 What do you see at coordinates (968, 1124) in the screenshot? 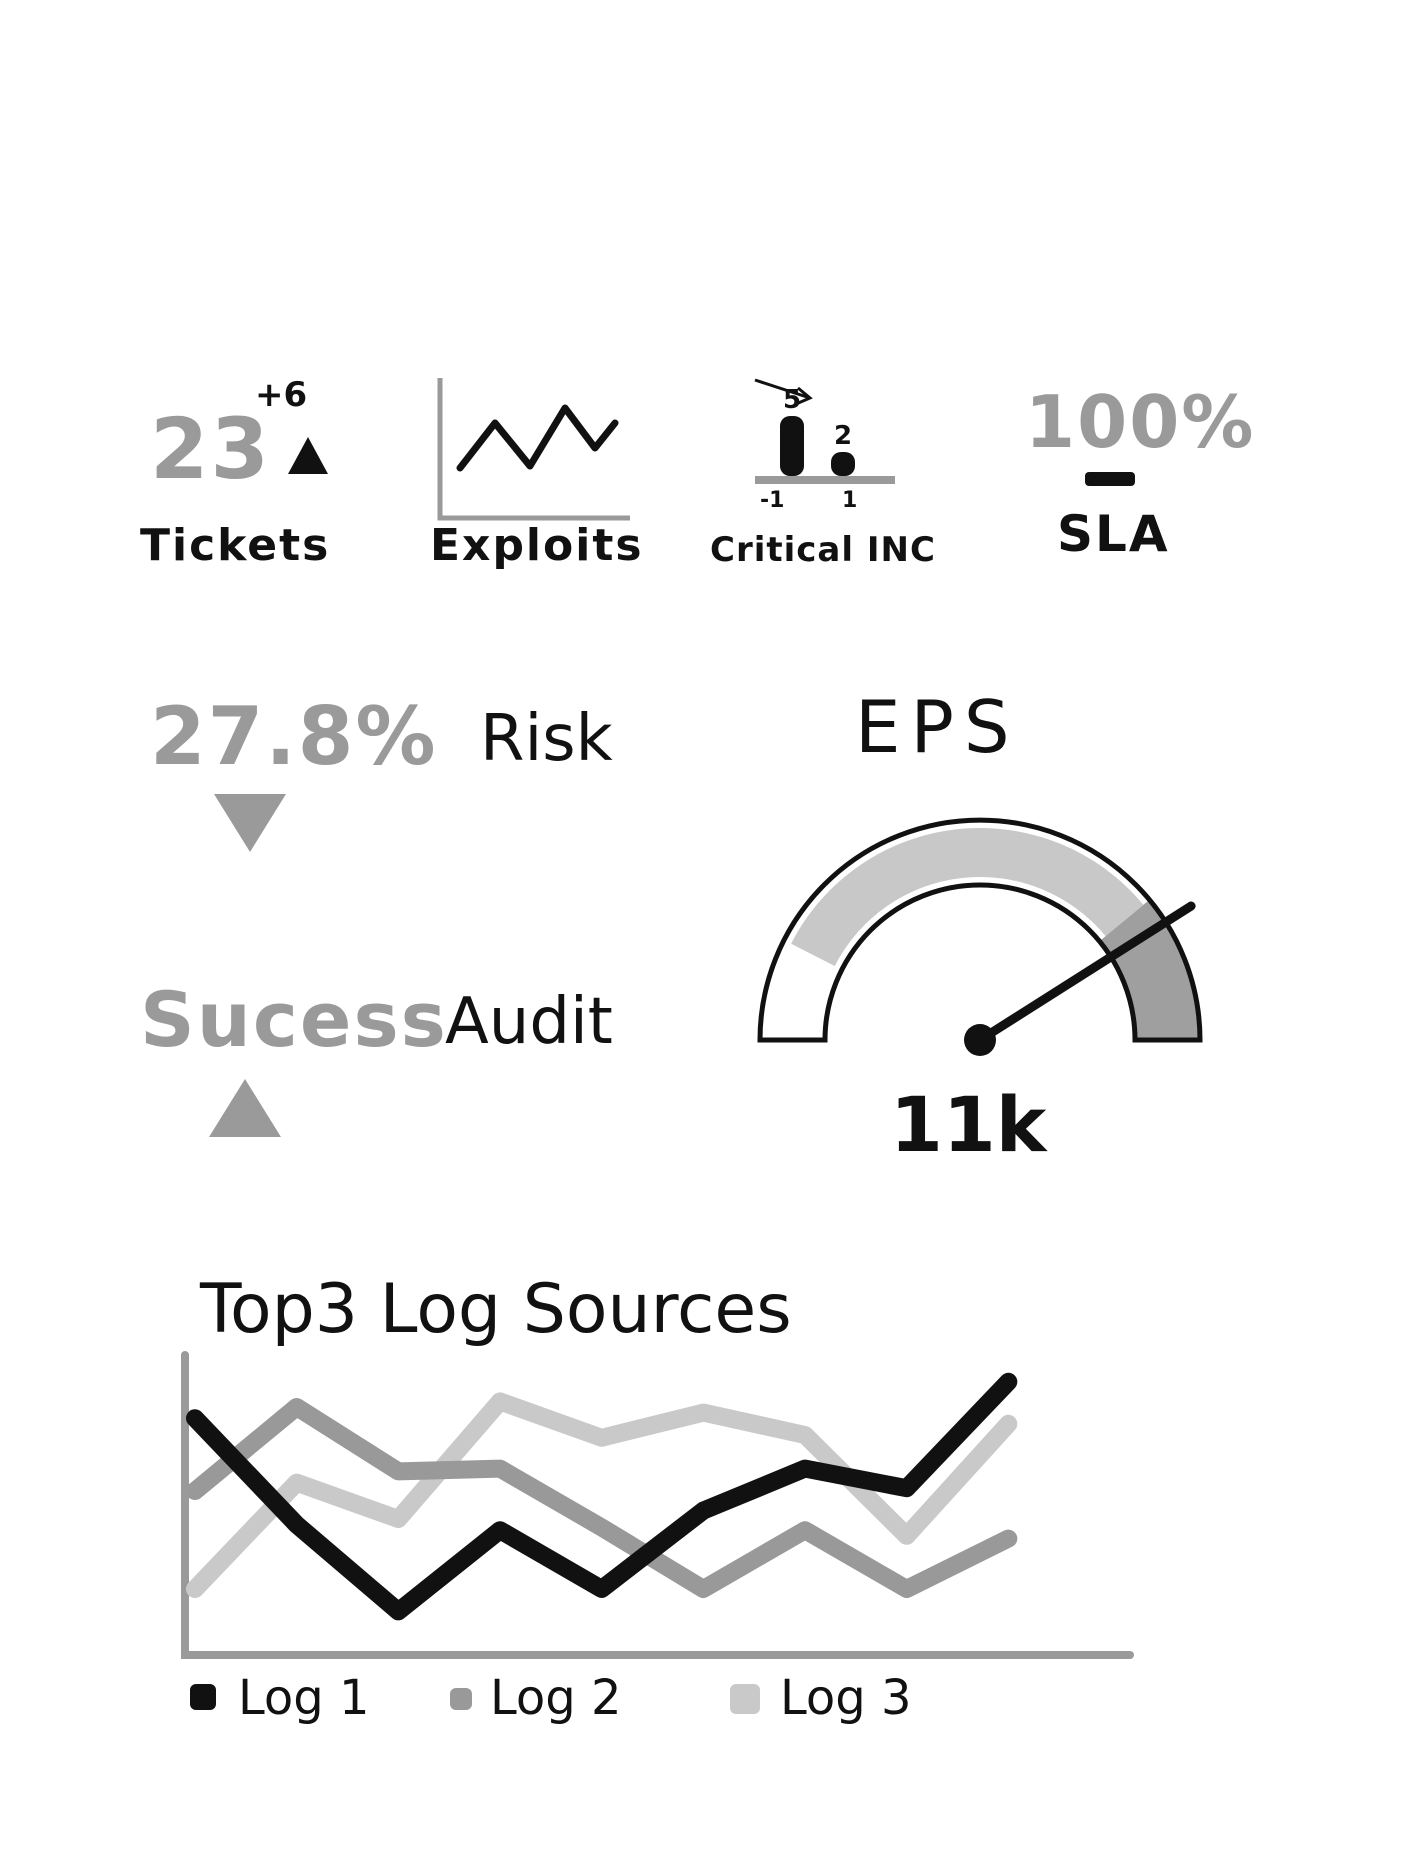
I see `eps-value: 11k` at bounding box center [968, 1124].